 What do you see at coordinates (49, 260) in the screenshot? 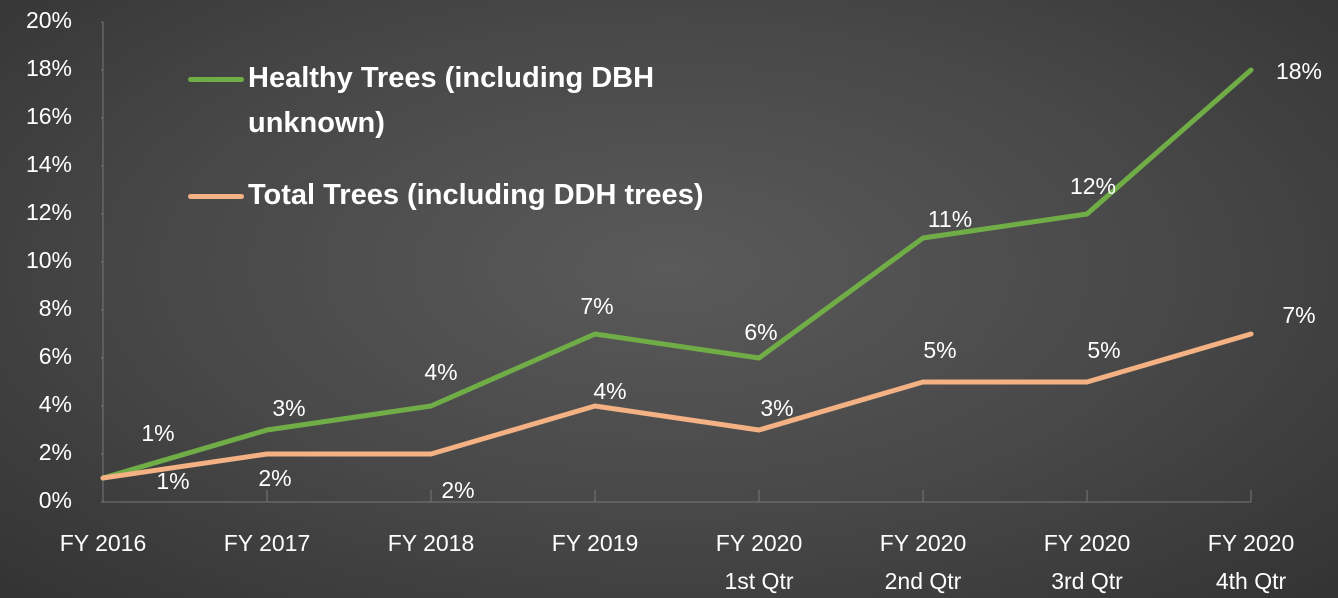
I see `y-tick-label: 10%` at bounding box center [49, 260].